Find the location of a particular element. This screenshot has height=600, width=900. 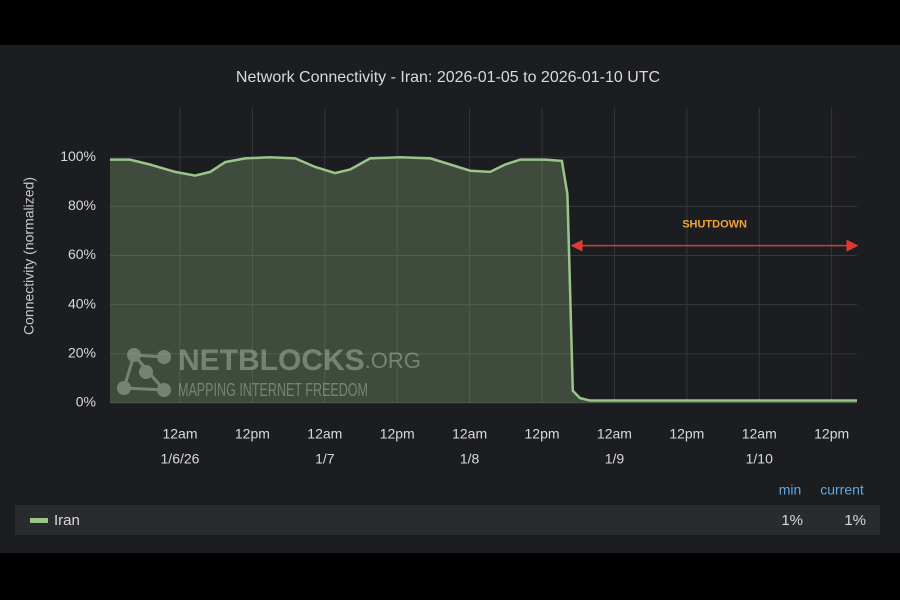

y-tick-label: 100% is located at coordinates (78, 156).